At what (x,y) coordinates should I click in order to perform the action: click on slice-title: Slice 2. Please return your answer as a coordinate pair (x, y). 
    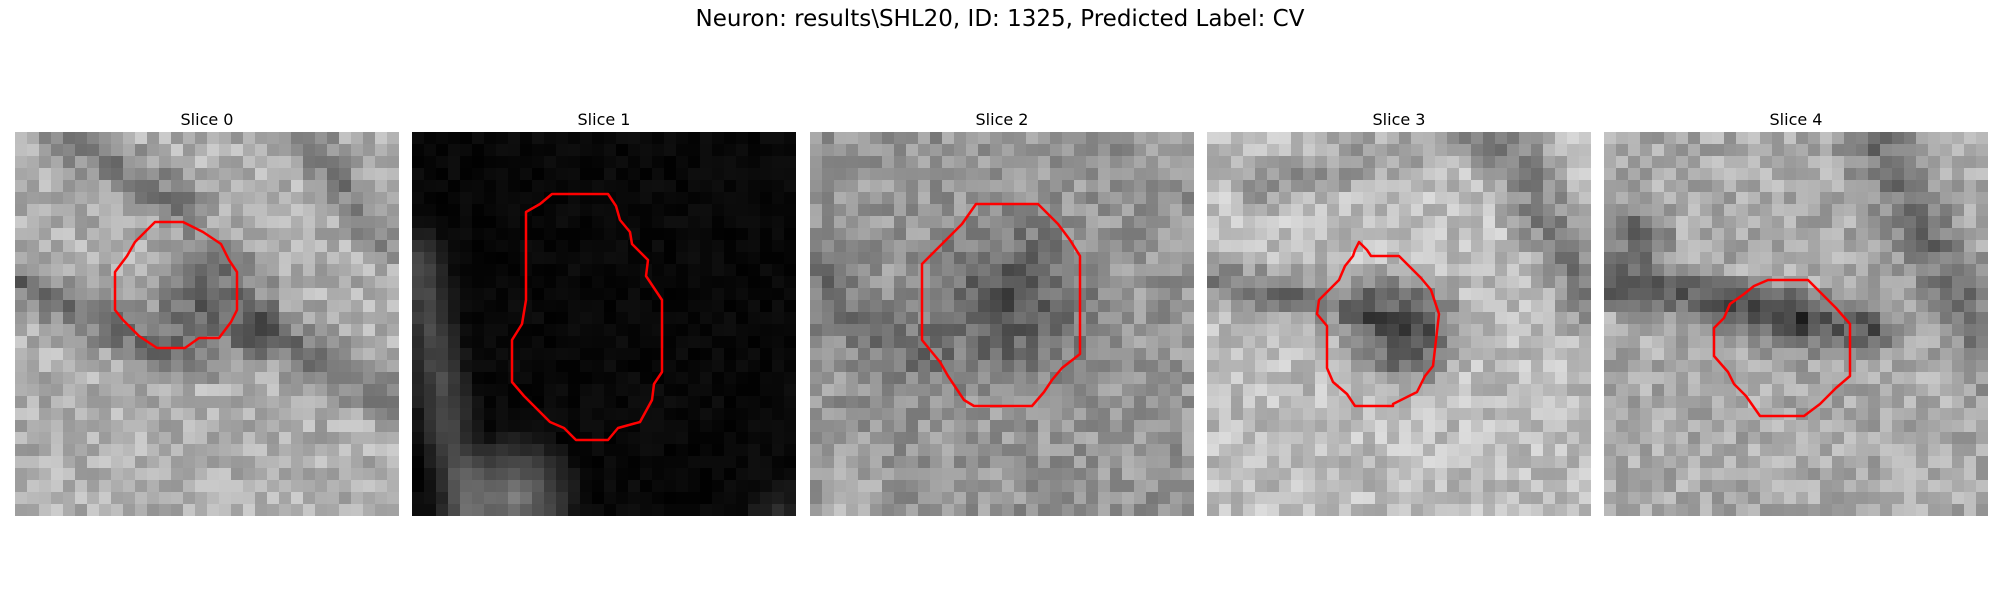
    Looking at the image, I should click on (1002, 120).